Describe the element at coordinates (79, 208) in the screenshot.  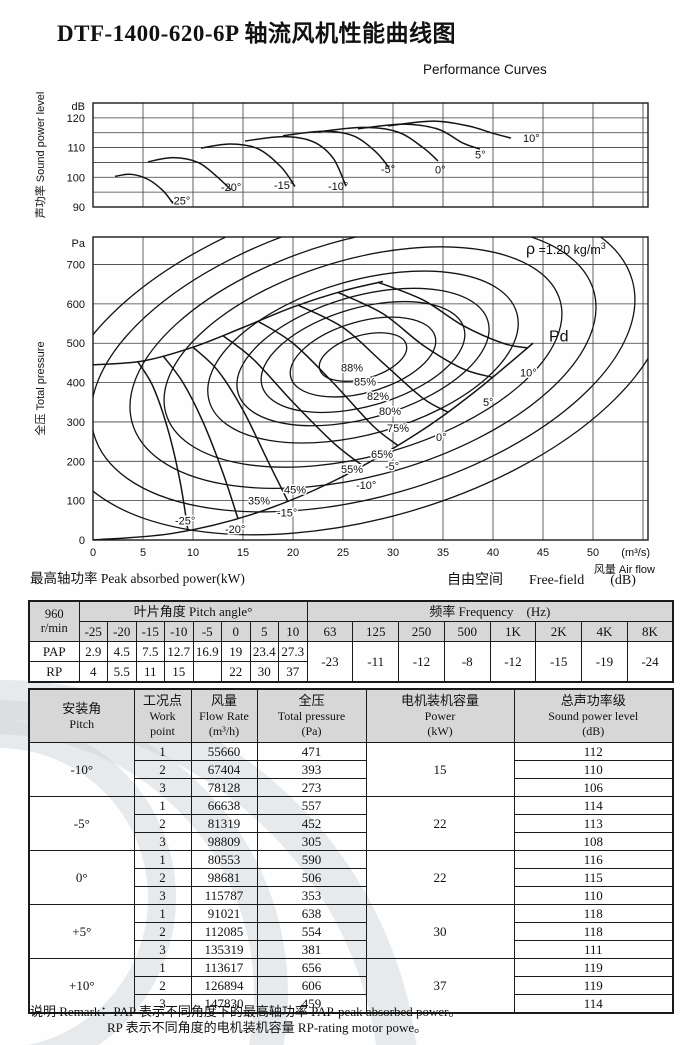
I see `y-tick-label: 90` at that location.